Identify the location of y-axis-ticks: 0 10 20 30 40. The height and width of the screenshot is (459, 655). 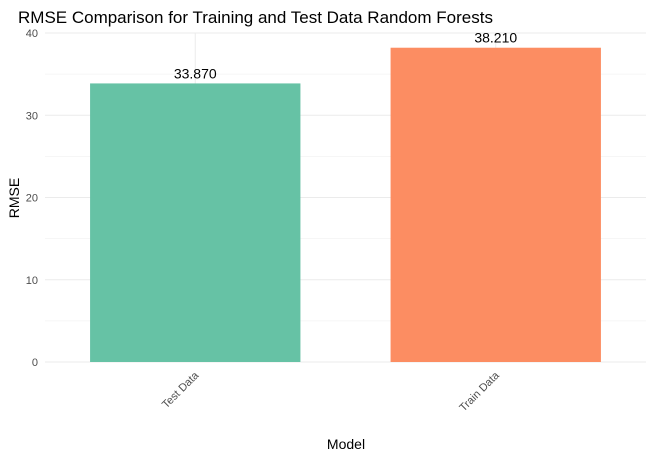
(32, 198).